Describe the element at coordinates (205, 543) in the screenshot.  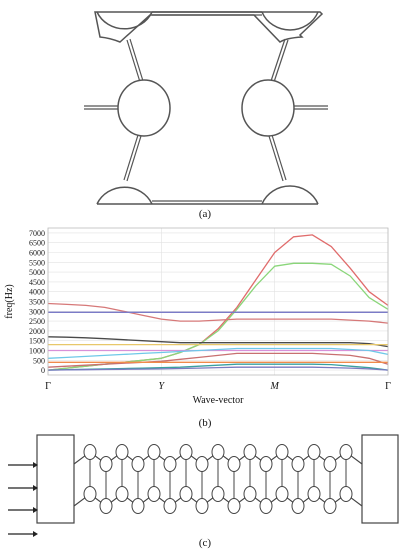
I see `caption-c: (c)` at that location.